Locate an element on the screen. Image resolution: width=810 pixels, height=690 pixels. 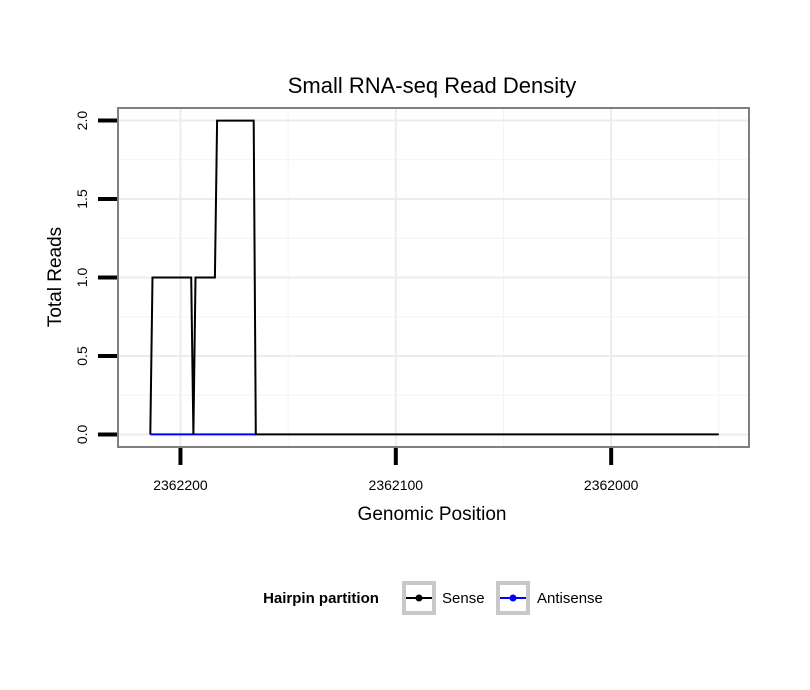
y-axis-label: Total Reads is located at coordinates (55, 277).